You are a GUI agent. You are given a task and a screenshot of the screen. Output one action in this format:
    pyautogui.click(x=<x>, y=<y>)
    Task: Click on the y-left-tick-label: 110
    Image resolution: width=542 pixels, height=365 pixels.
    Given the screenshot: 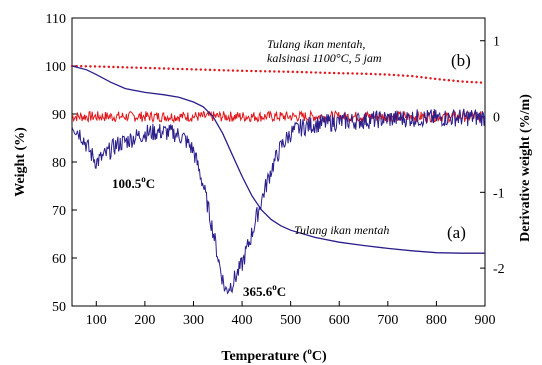 What is the action you would take?
    pyautogui.click(x=56, y=19)
    